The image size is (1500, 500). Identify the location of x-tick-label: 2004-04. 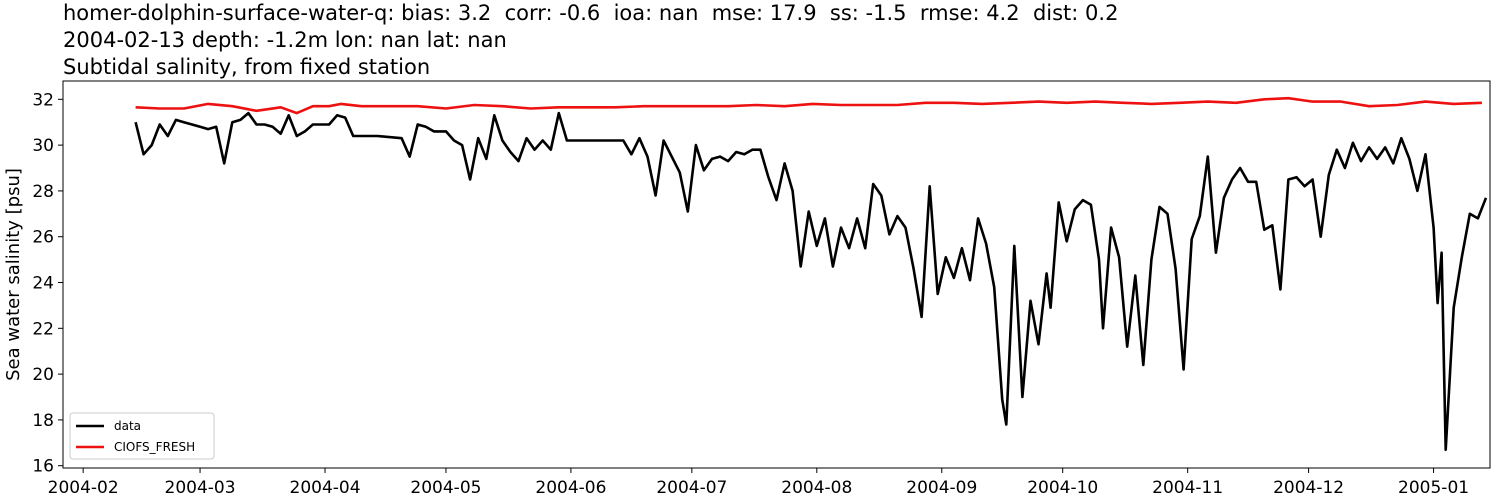
(325, 488).